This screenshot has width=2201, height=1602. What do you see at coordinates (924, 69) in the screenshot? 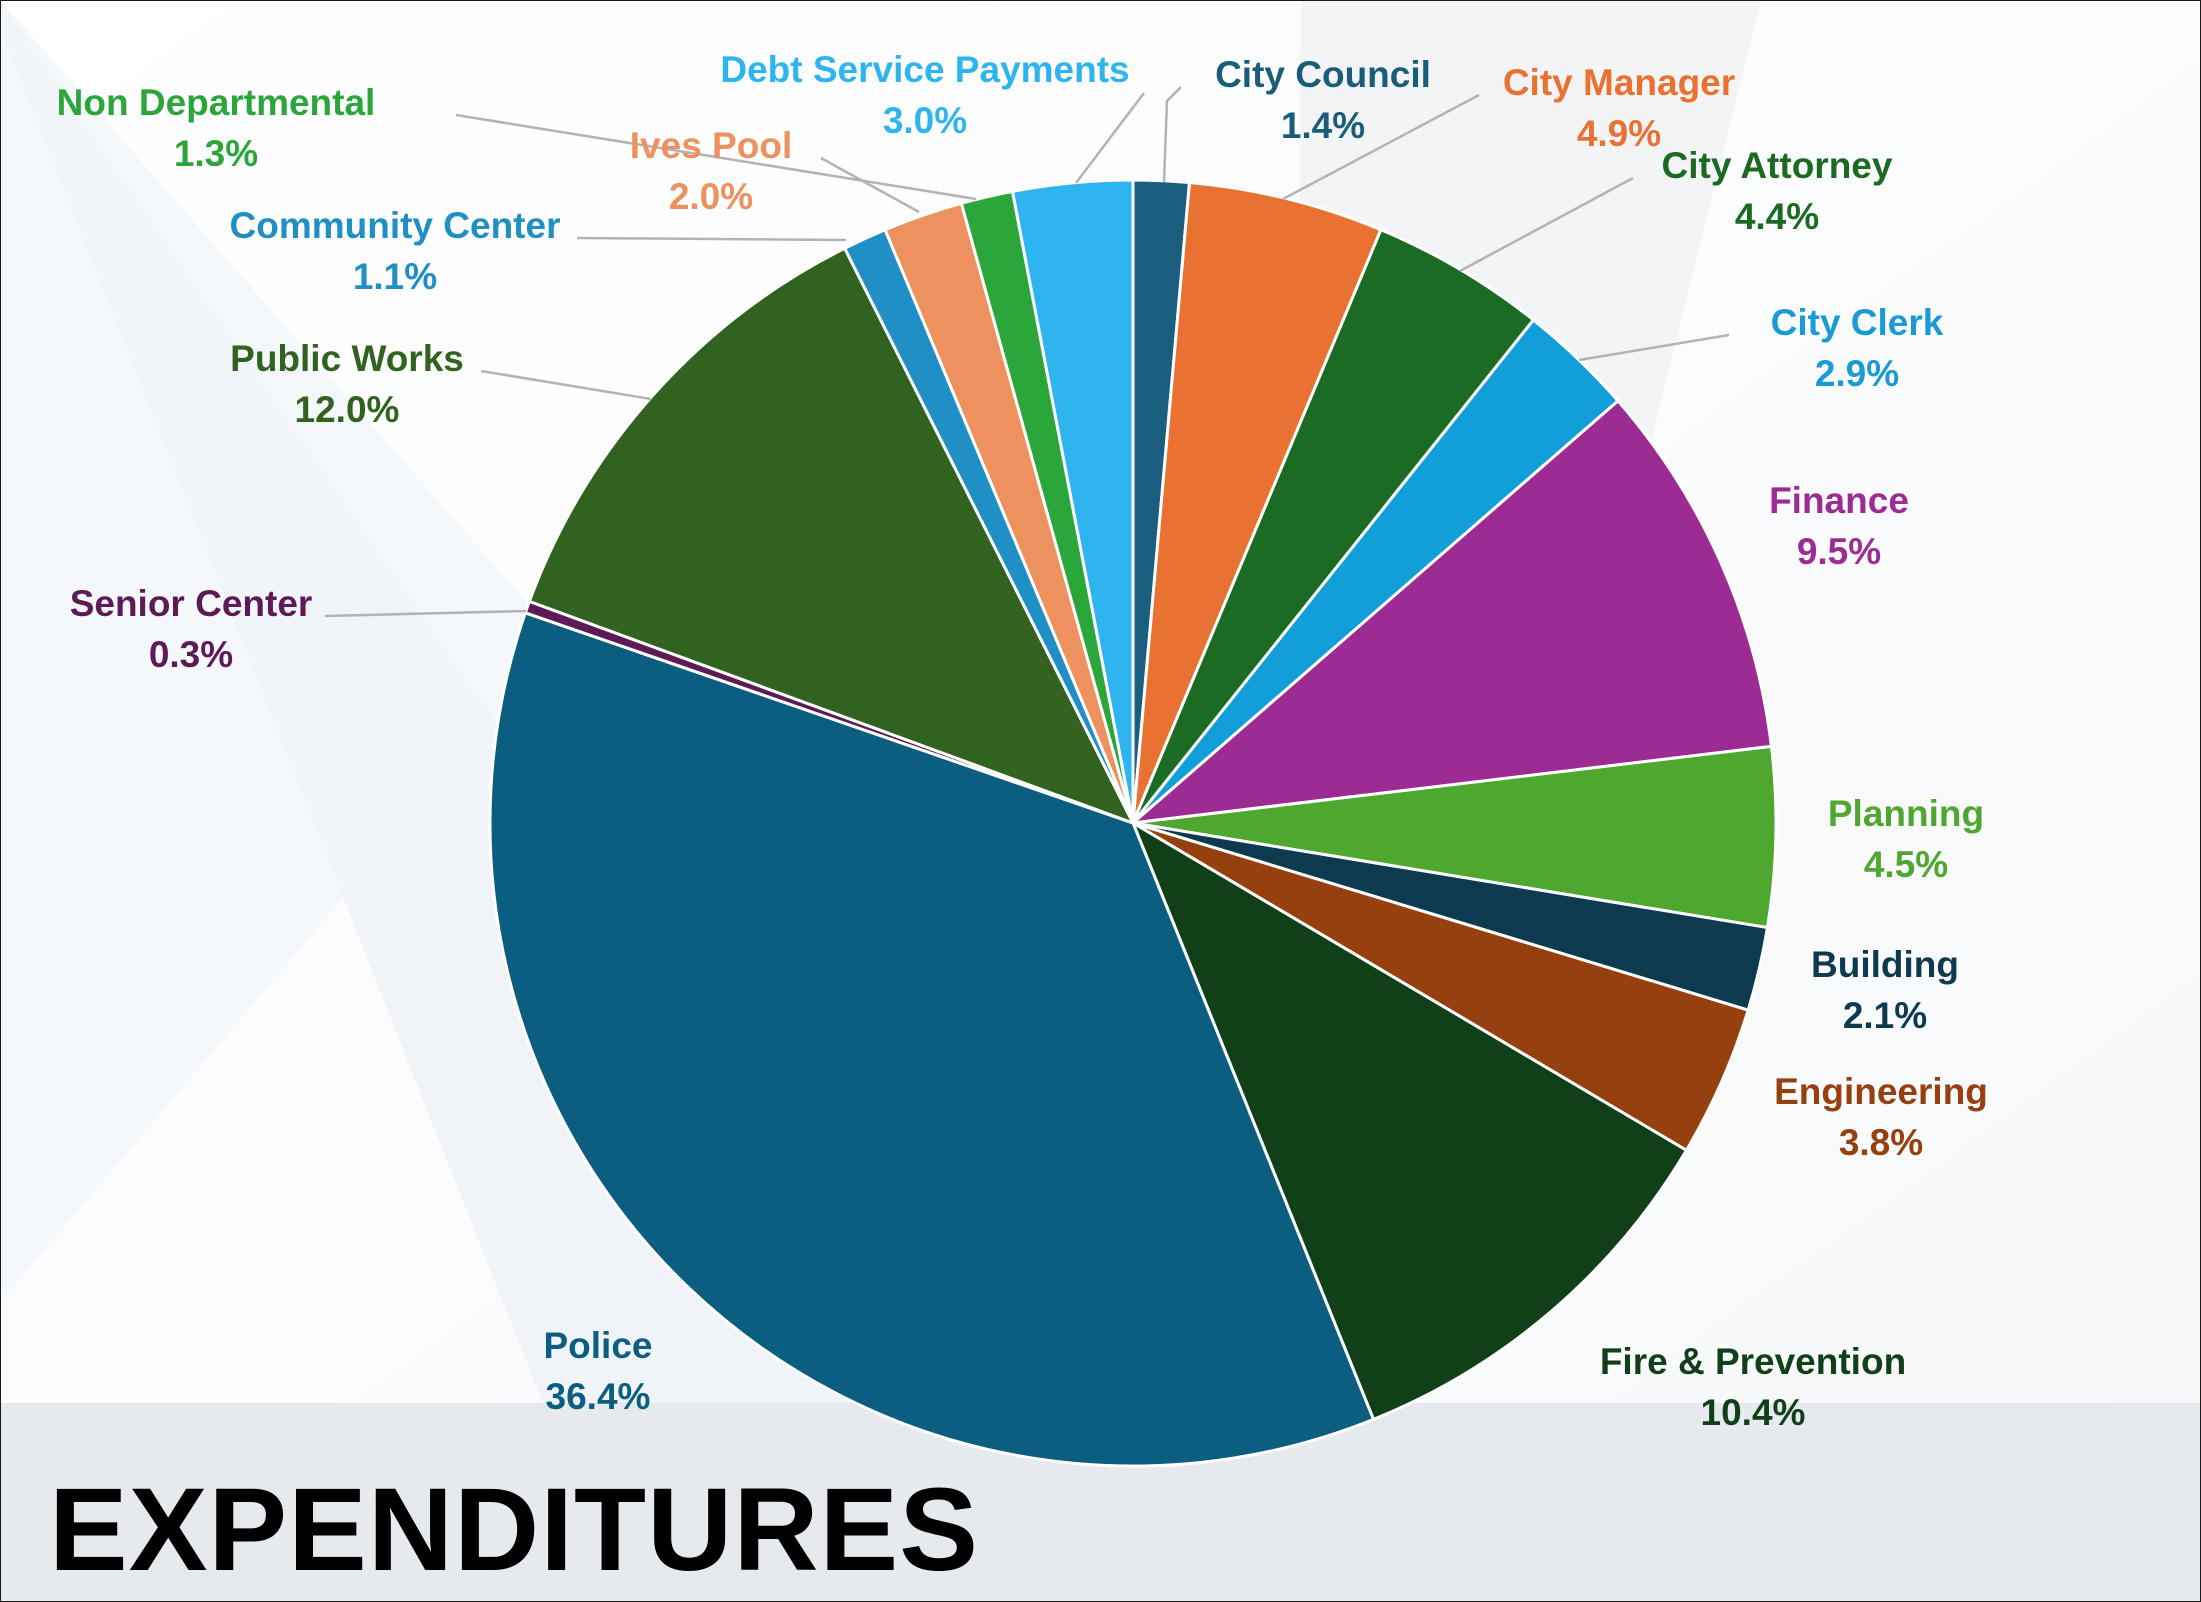
I see `slice-label-debt-service-payments: Debt Service Payments` at bounding box center [924, 69].